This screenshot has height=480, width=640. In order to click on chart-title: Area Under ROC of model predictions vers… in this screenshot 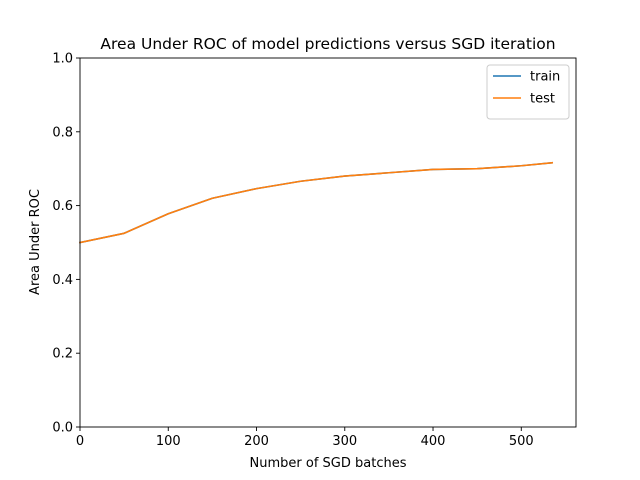, I will do `click(327, 44)`.